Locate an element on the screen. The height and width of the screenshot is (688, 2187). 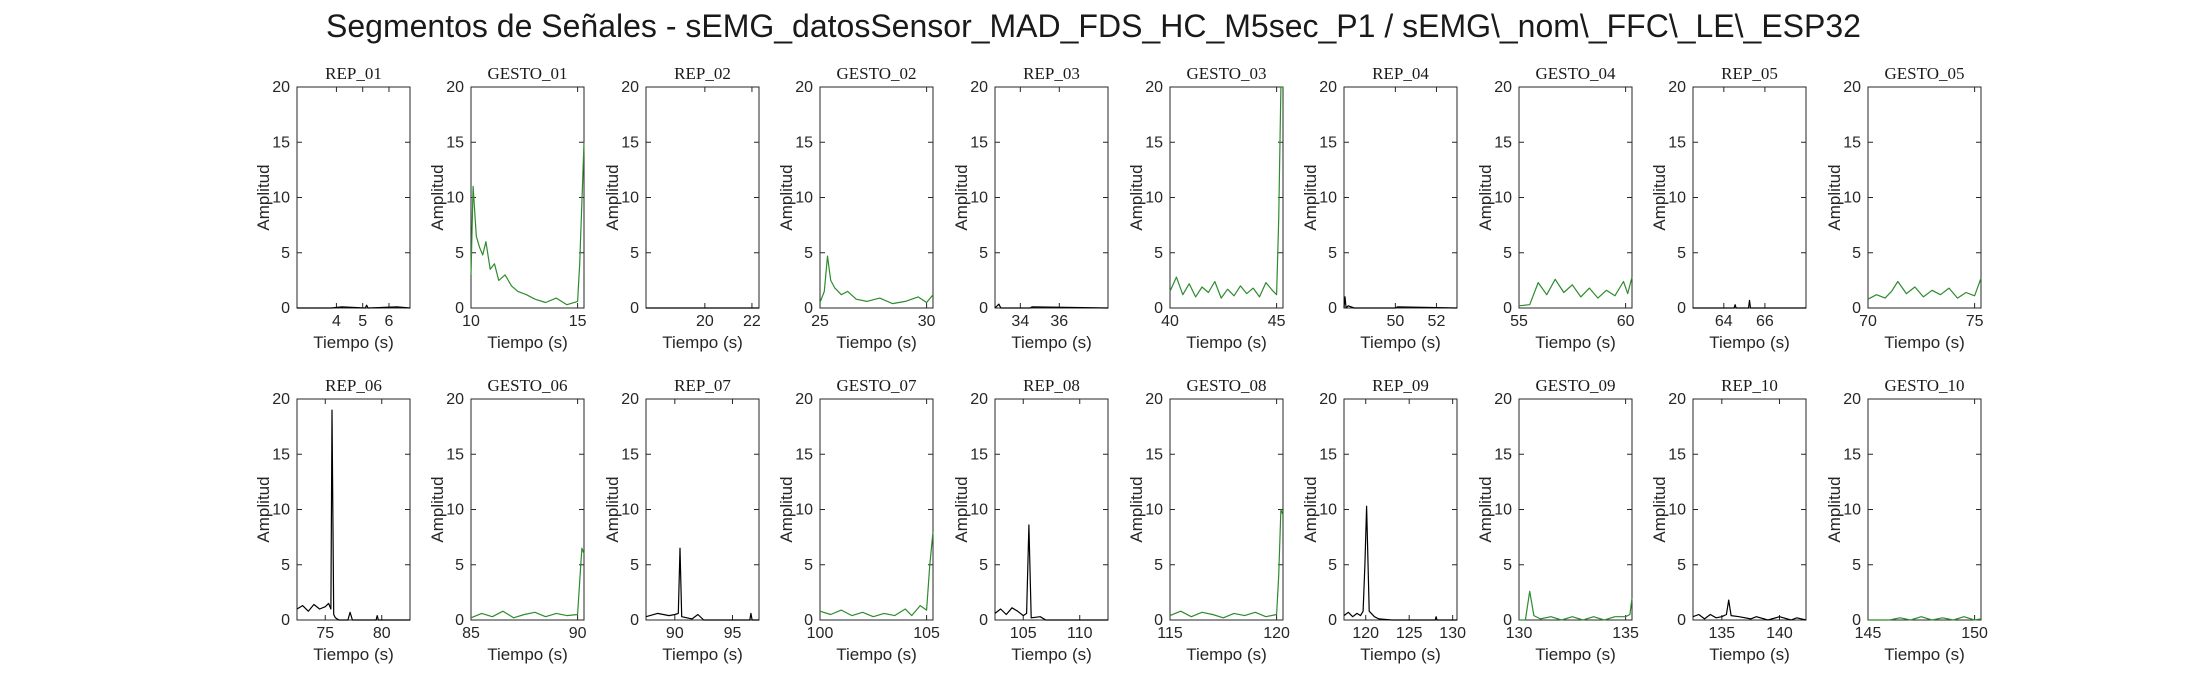
subplot-title: REP_03 is located at coordinates (1051, 73).